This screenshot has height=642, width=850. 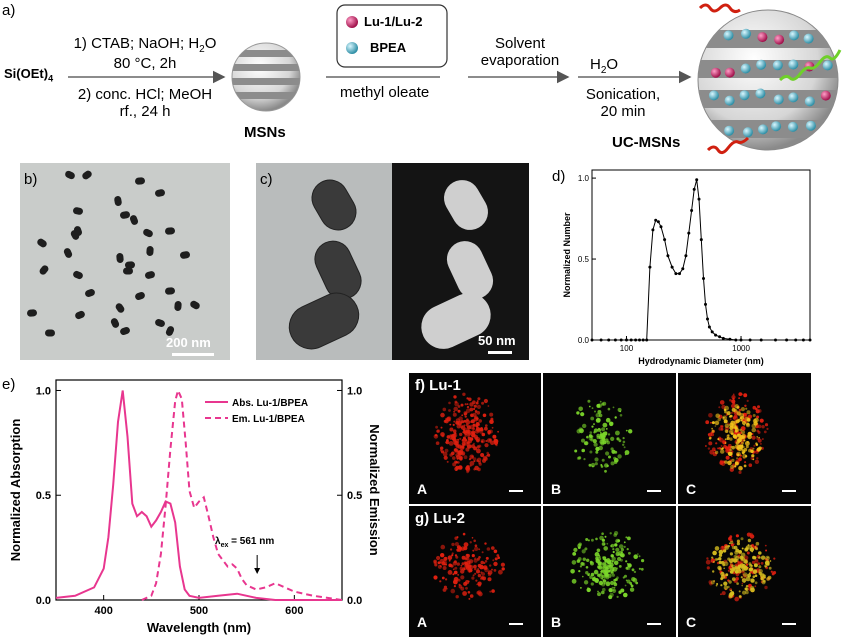 I want to click on sonication-text: Sonication, 20 min, so click(x=623, y=103).